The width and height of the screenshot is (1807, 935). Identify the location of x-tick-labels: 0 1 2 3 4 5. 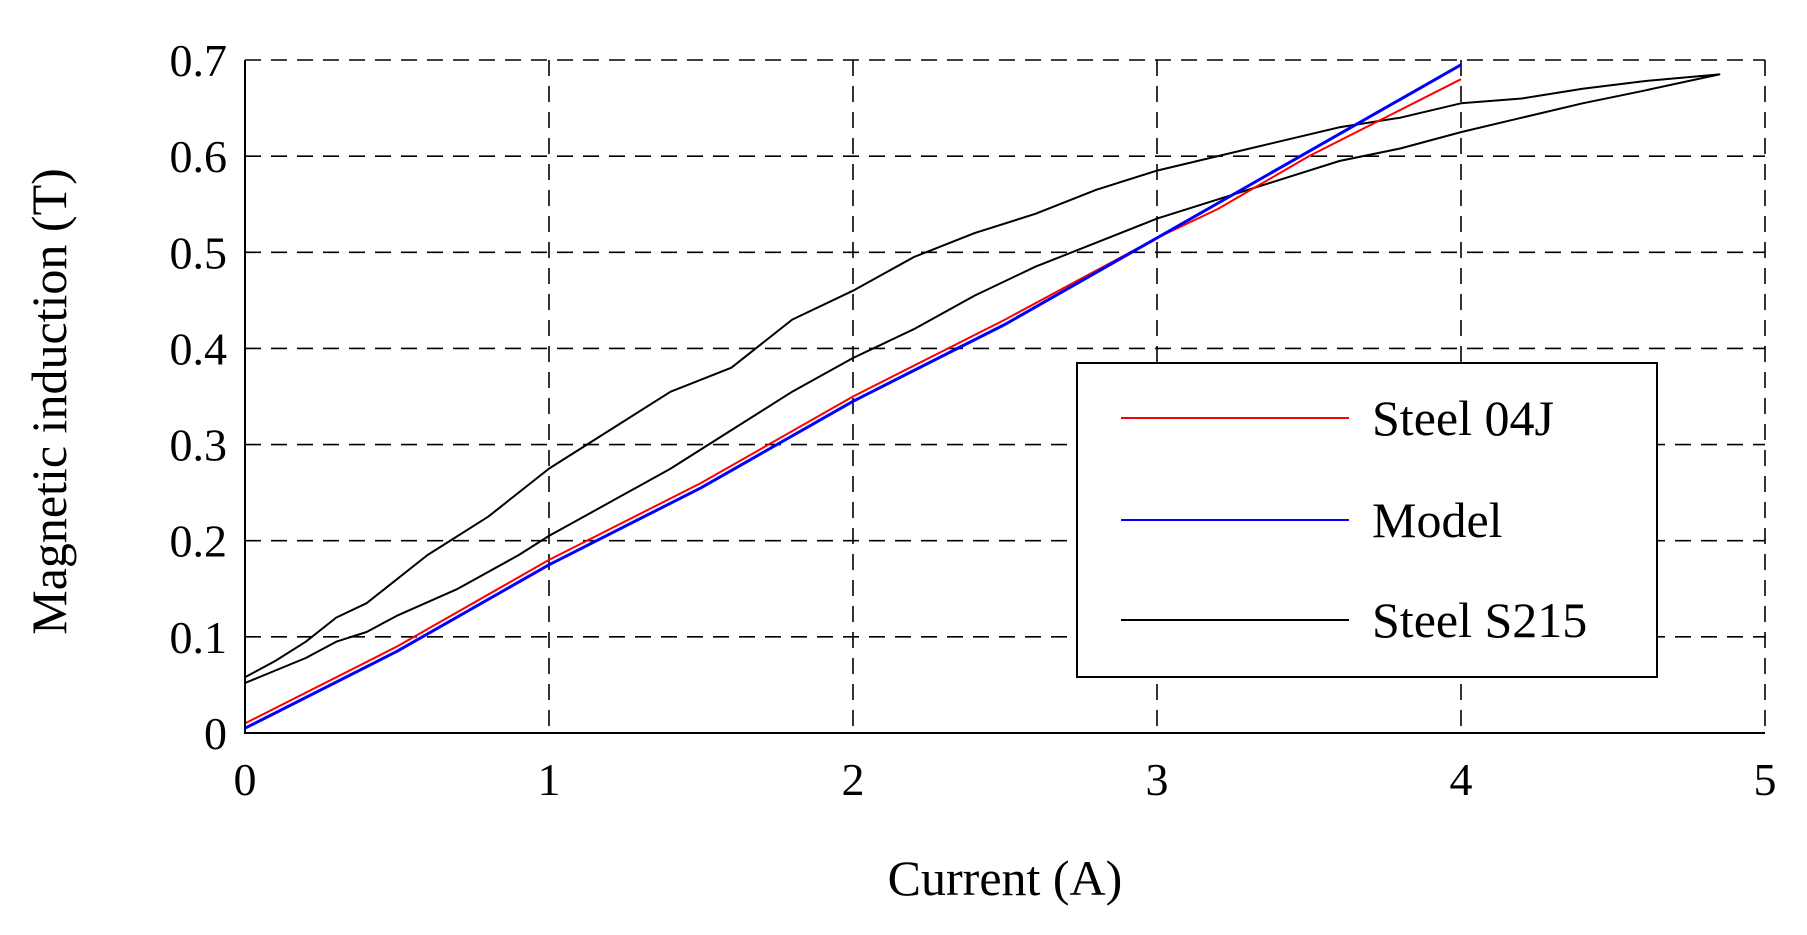
(1005, 779).